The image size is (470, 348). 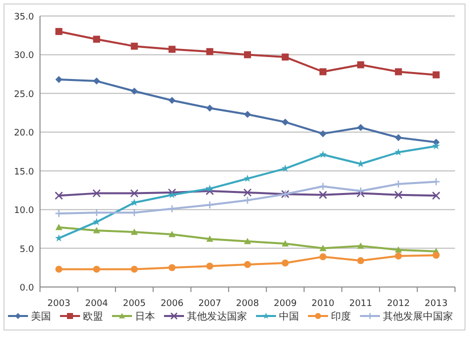 What do you see at coordinates (27, 249) in the screenshot?
I see `y-tick-label: 5.0` at bounding box center [27, 249].